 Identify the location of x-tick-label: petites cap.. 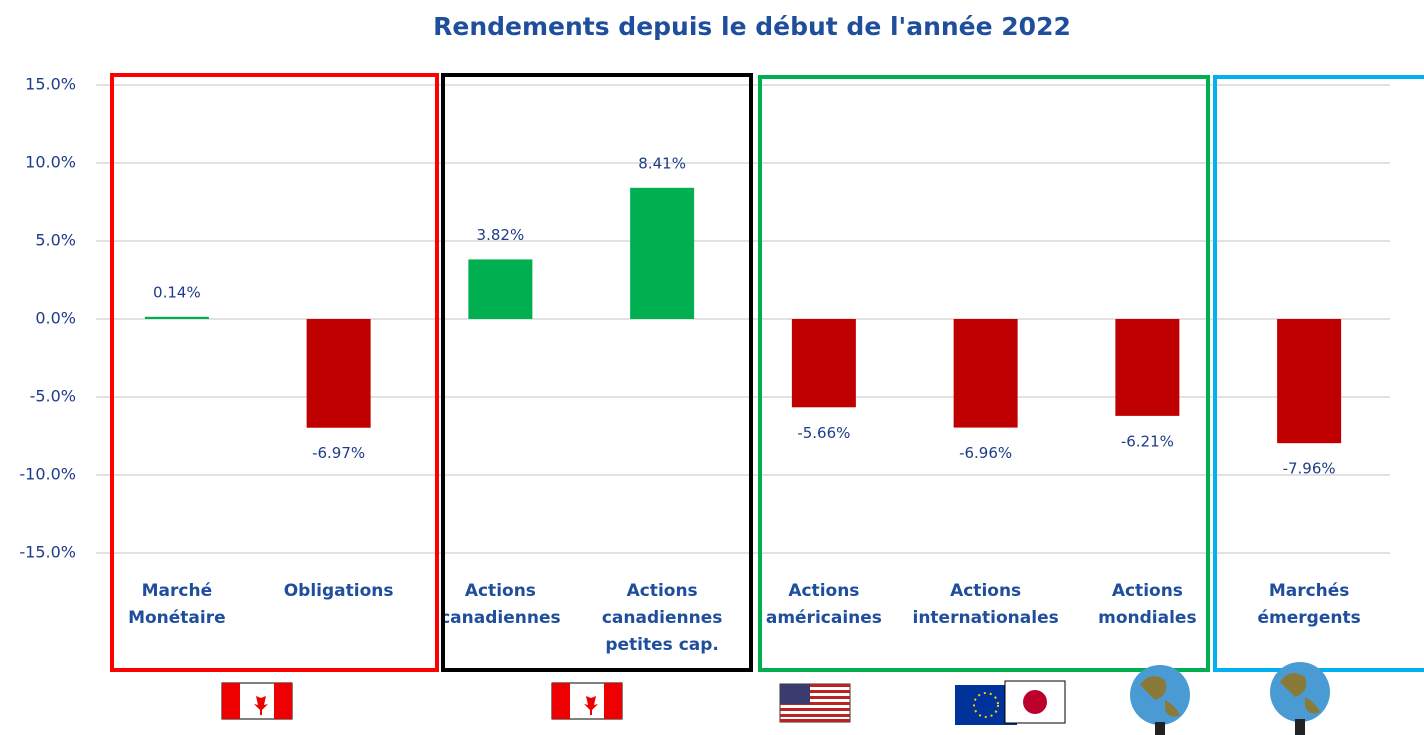
(662, 645).